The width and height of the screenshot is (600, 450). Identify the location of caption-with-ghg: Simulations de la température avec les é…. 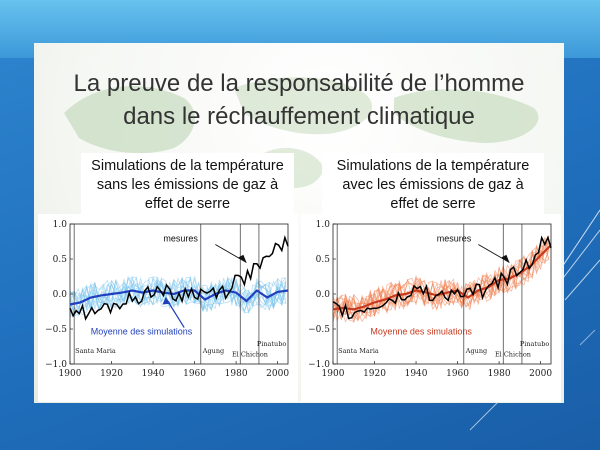
(433, 184).